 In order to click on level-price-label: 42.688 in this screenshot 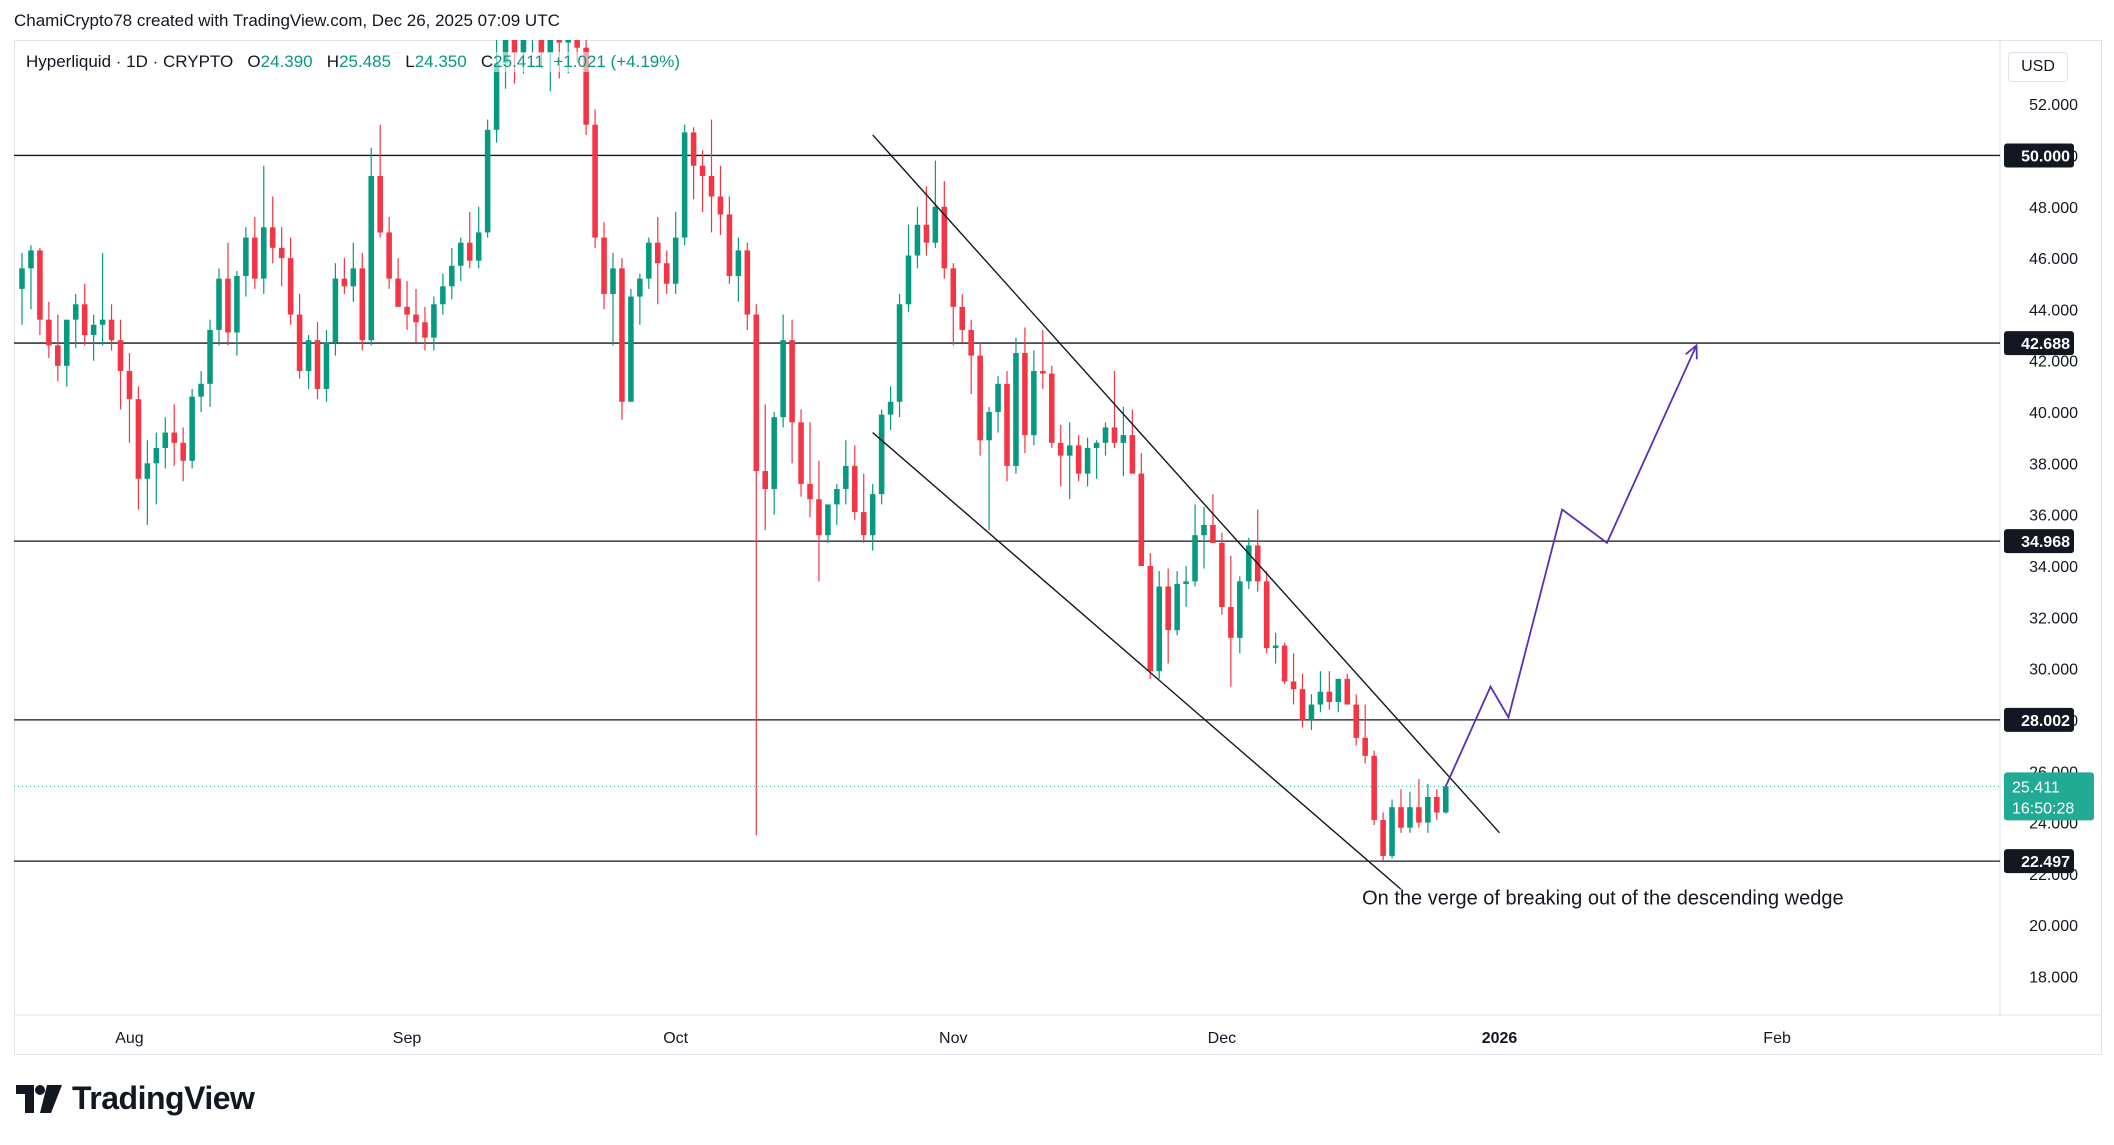, I will do `click(2045, 344)`.